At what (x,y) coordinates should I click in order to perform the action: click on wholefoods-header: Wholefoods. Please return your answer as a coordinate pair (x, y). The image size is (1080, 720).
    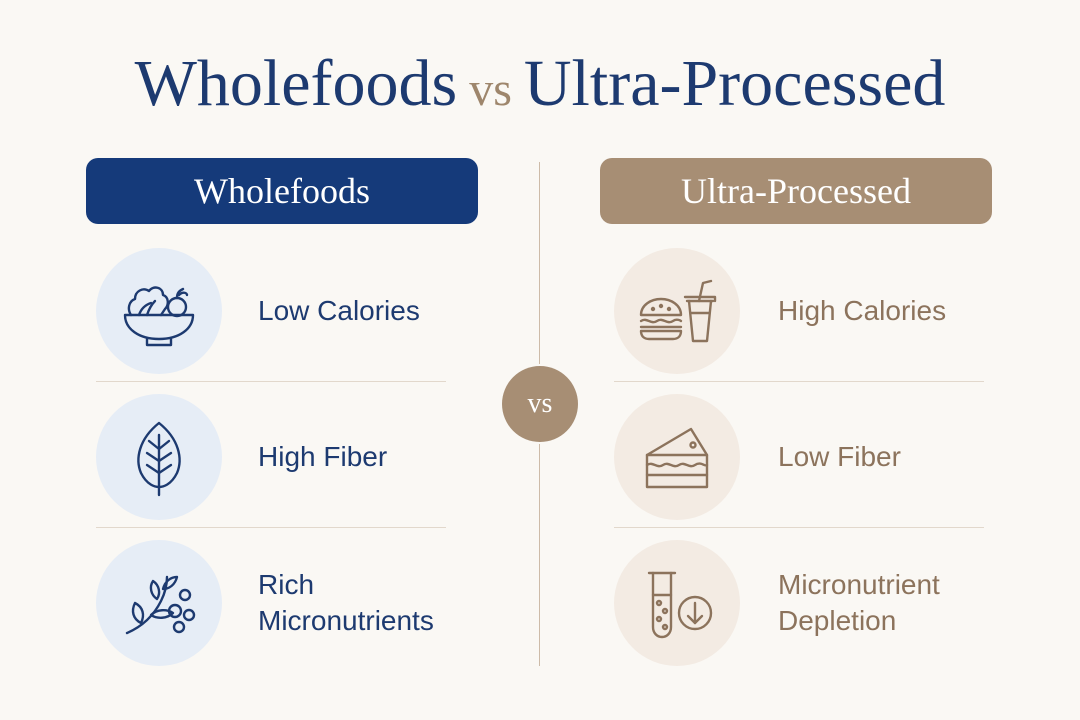
    Looking at the image, I should click on (282, 191).